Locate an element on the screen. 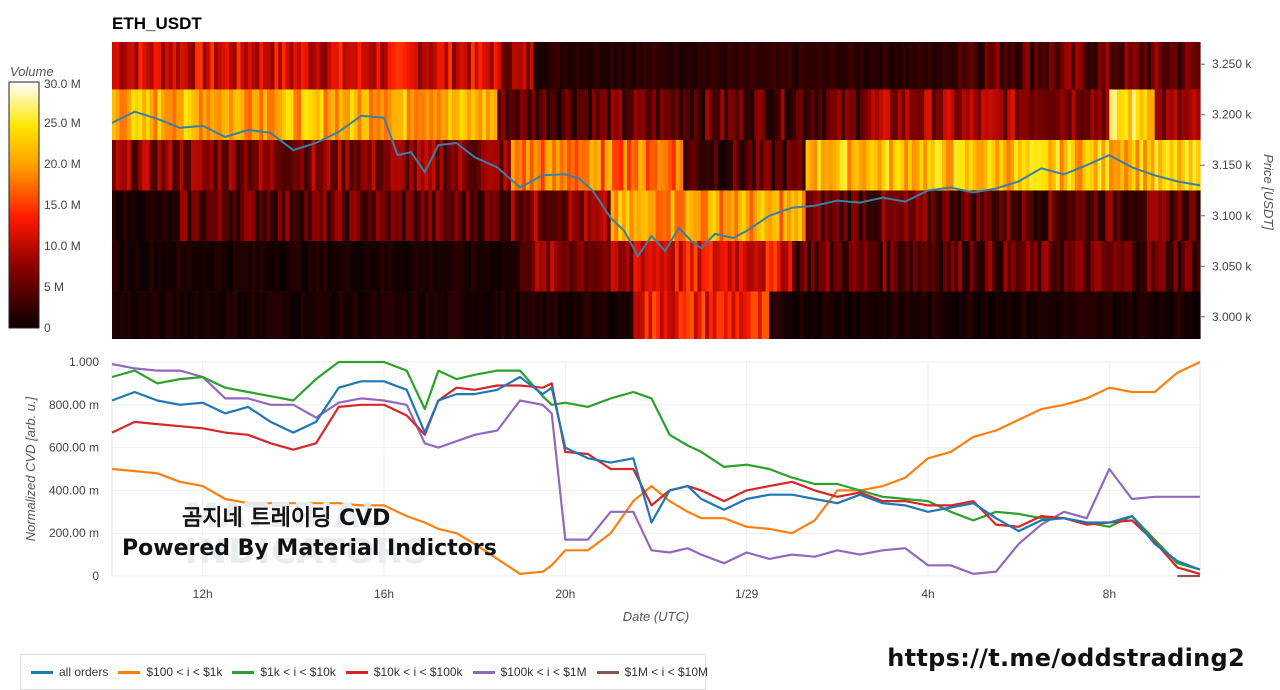 The height and width of the screenshot is (690, 1280). legend-item: $100 < i < $1k is located at coordinates (170, 672).